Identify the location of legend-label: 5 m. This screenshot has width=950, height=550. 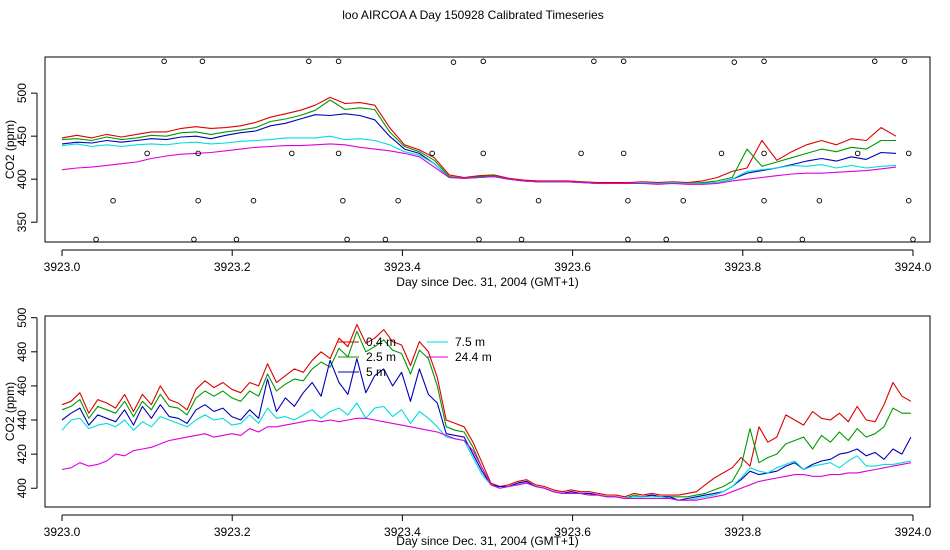
(376, 372).